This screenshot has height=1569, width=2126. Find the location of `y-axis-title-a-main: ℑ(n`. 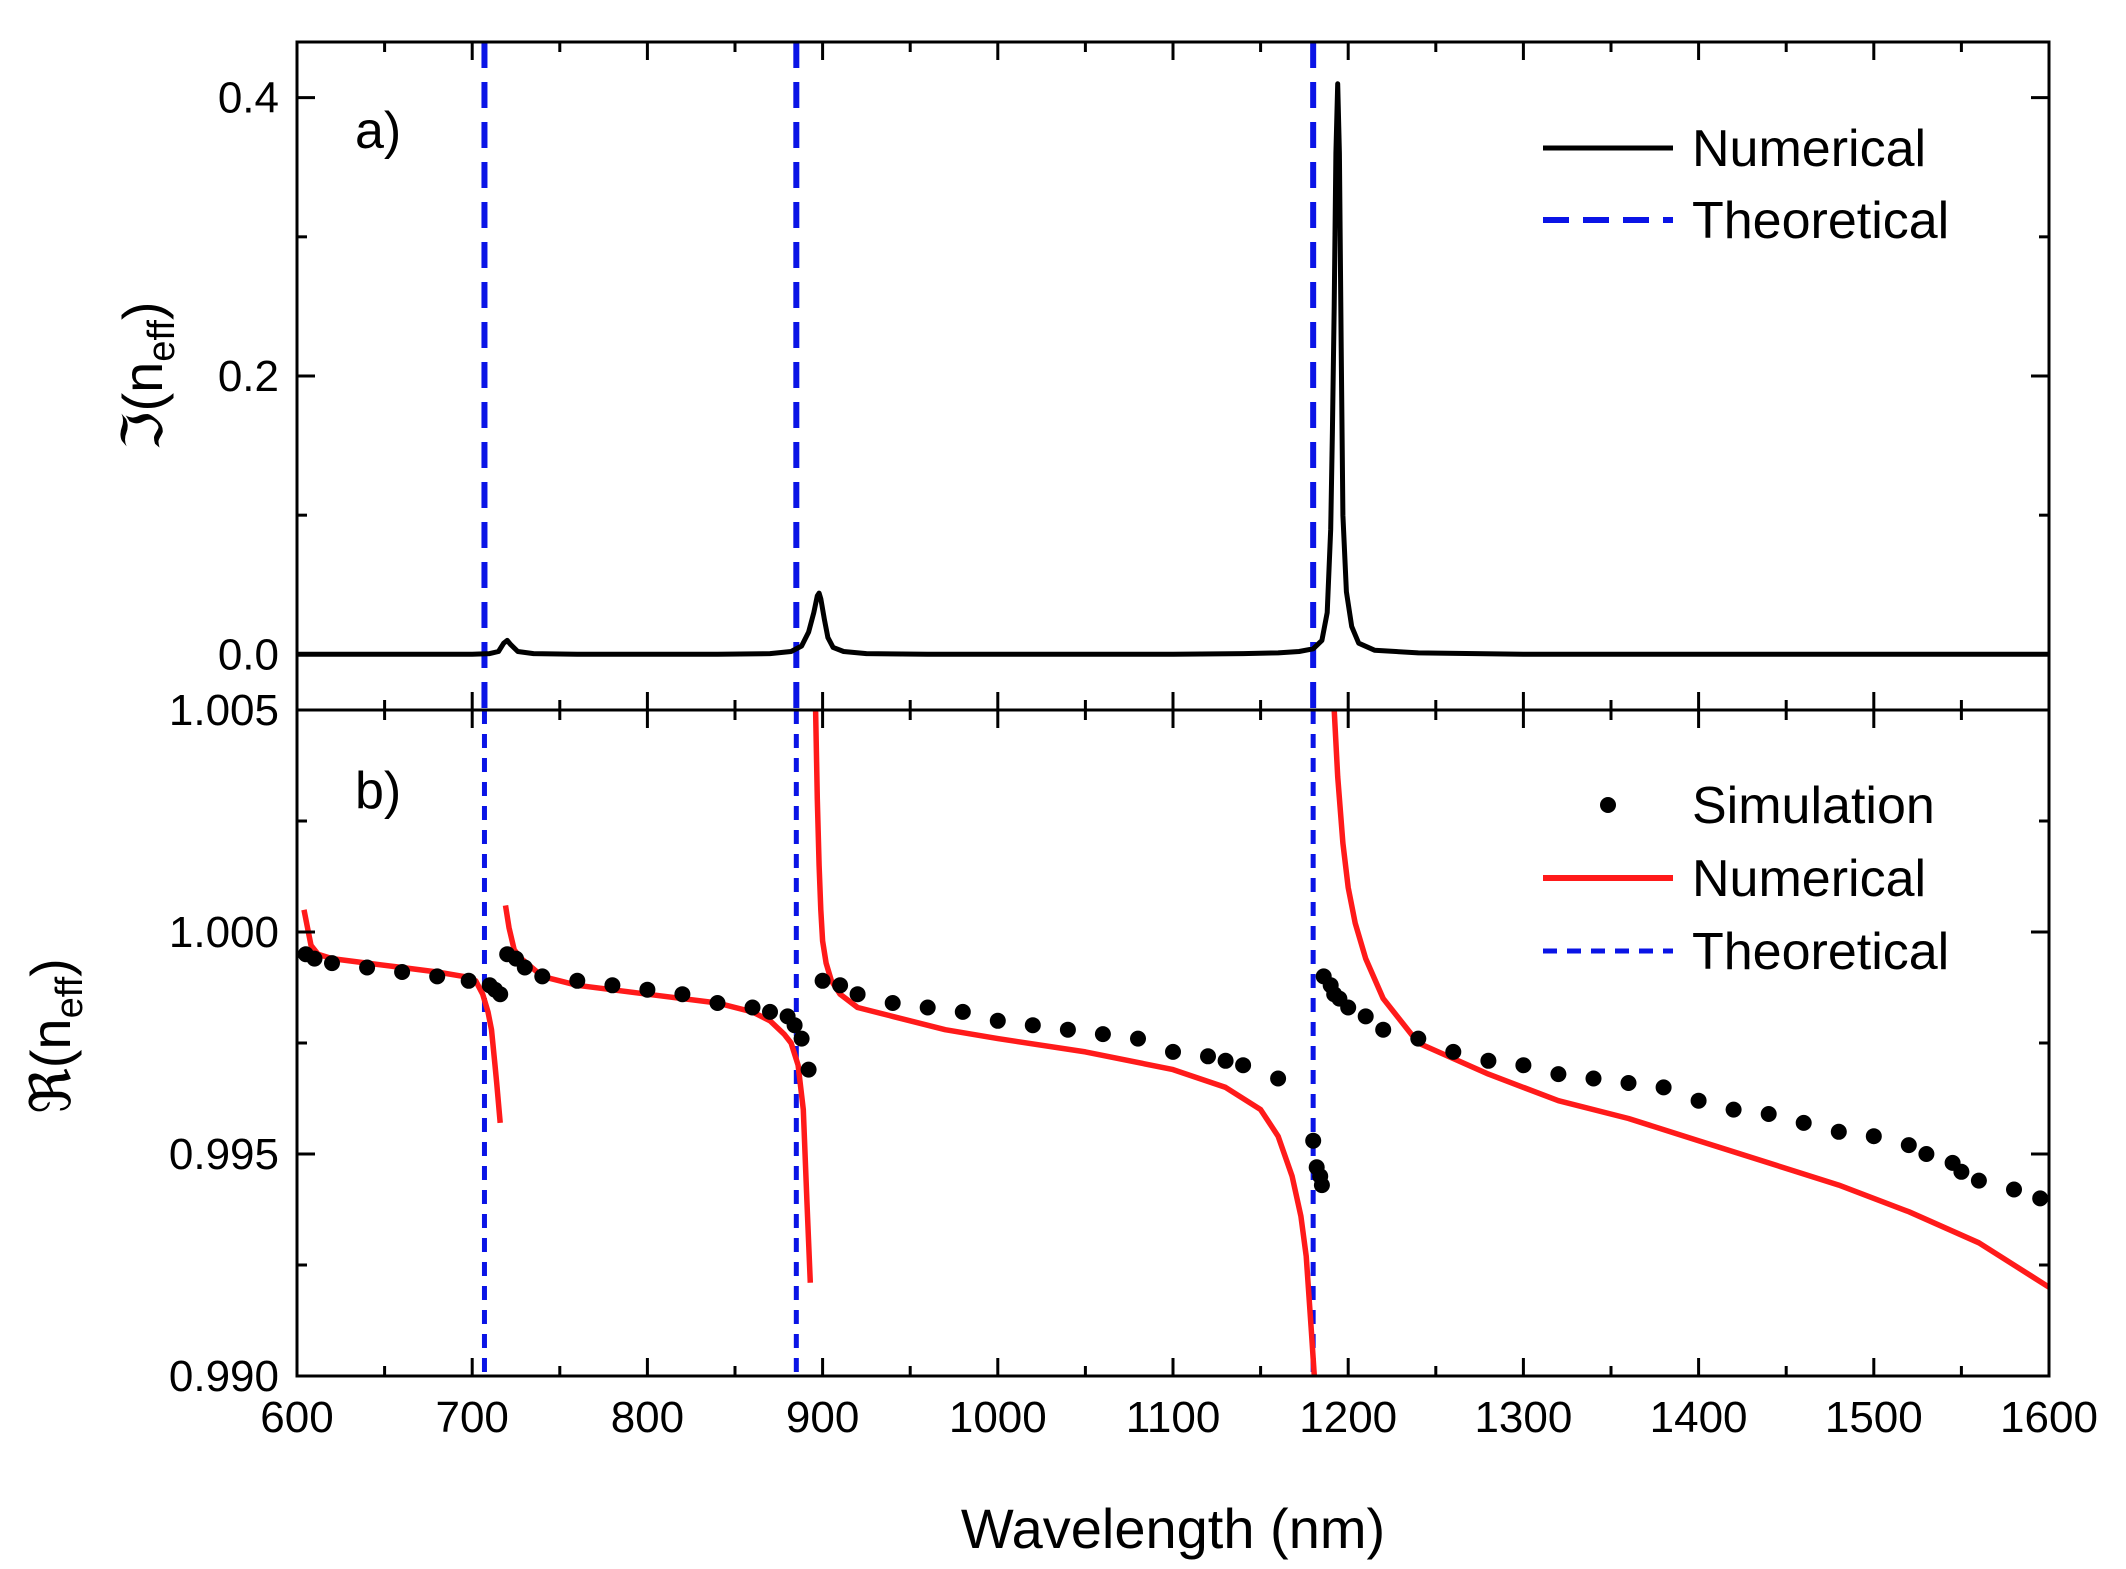

y-axis-title-a-main: ℑ(n is located at coordinates (142, 406).